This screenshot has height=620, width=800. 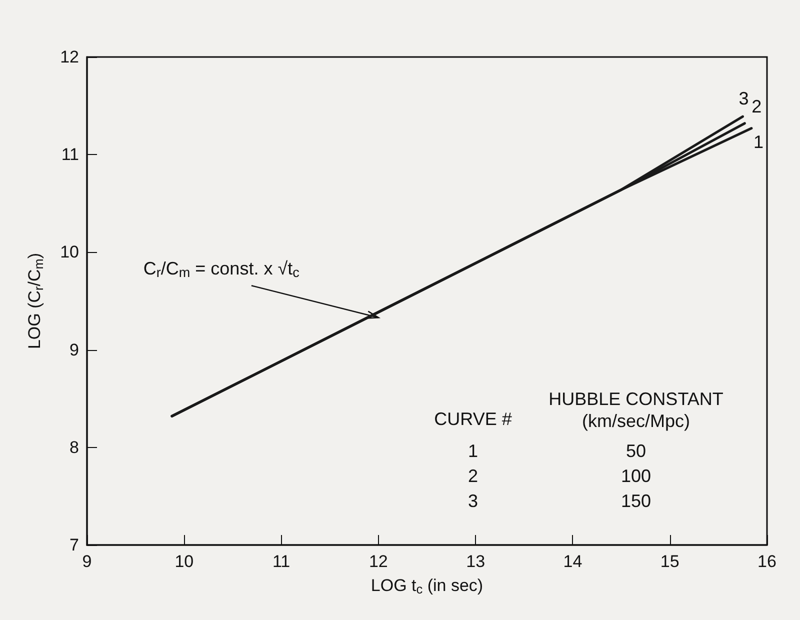 What do you see at coordinates (757, 106) in the screenshot?
I see `series-label: 2` at bounding box center [757, 106].